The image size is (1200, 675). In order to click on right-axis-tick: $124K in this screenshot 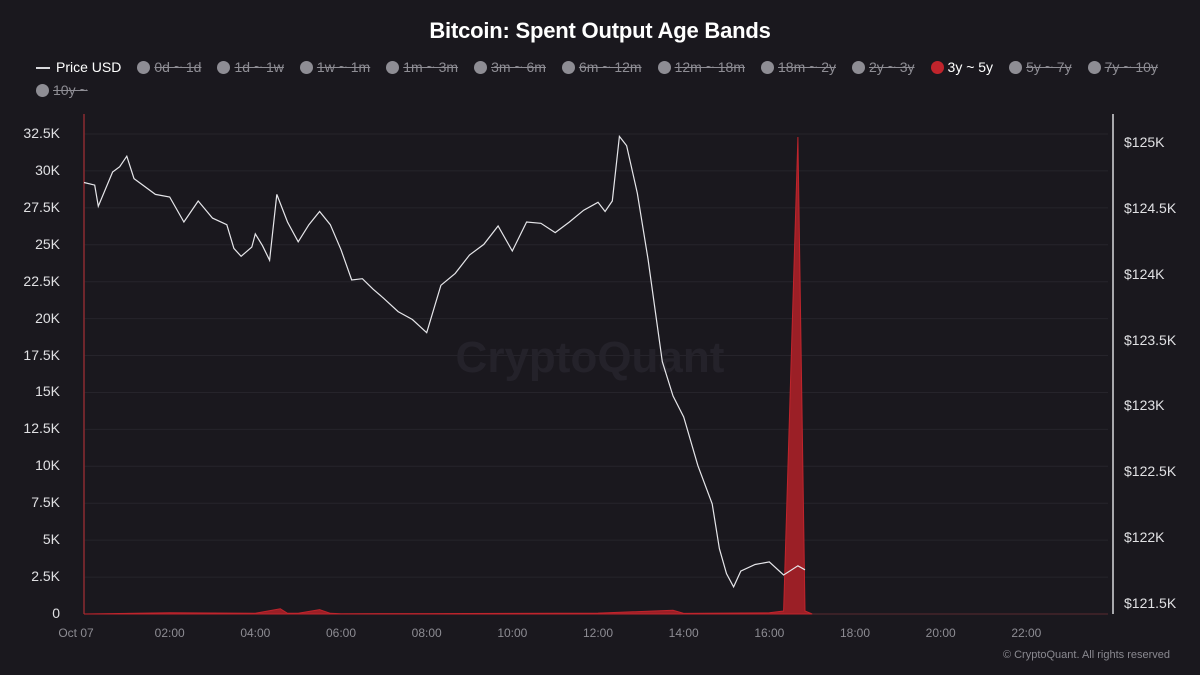, I will do `click(1144, 273)`.